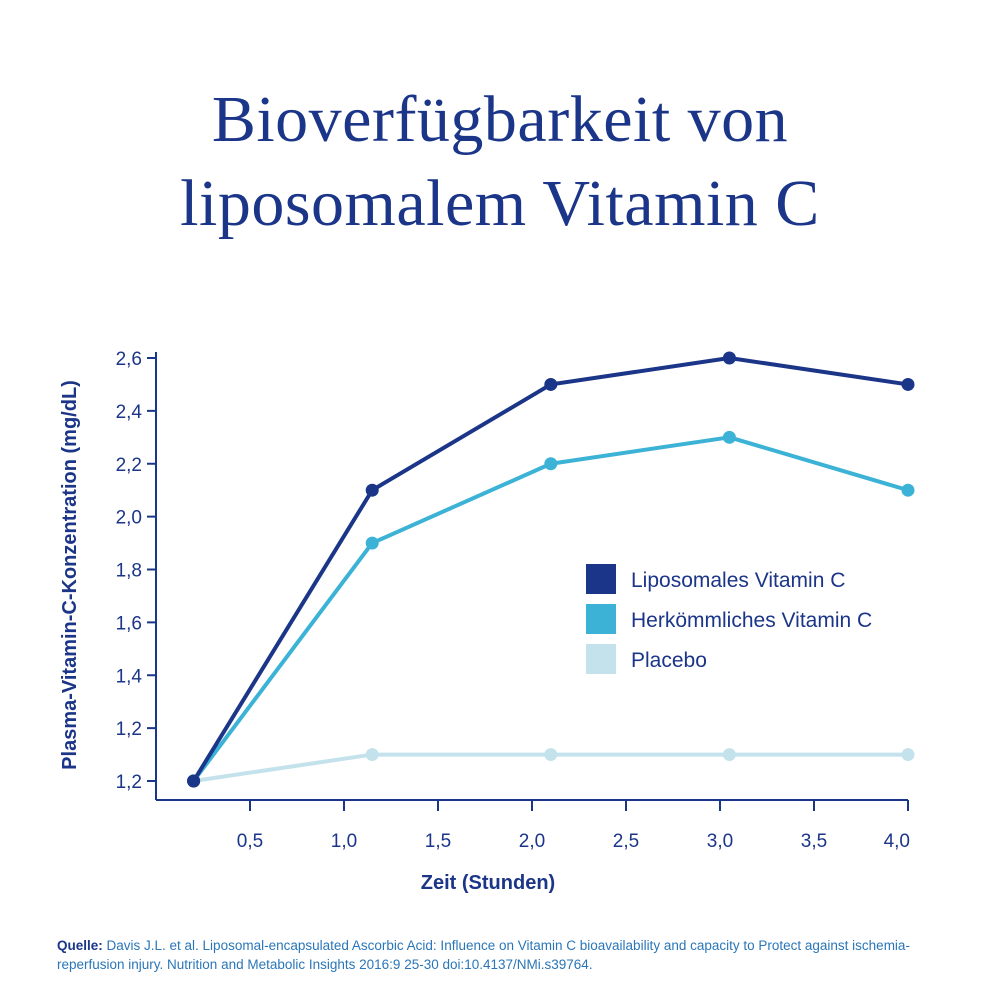 The image size is (1000, 1000). Describe the element at coordinates (532, 841) in the screenshot. I see `x-tick-label: 2,0` at that location.